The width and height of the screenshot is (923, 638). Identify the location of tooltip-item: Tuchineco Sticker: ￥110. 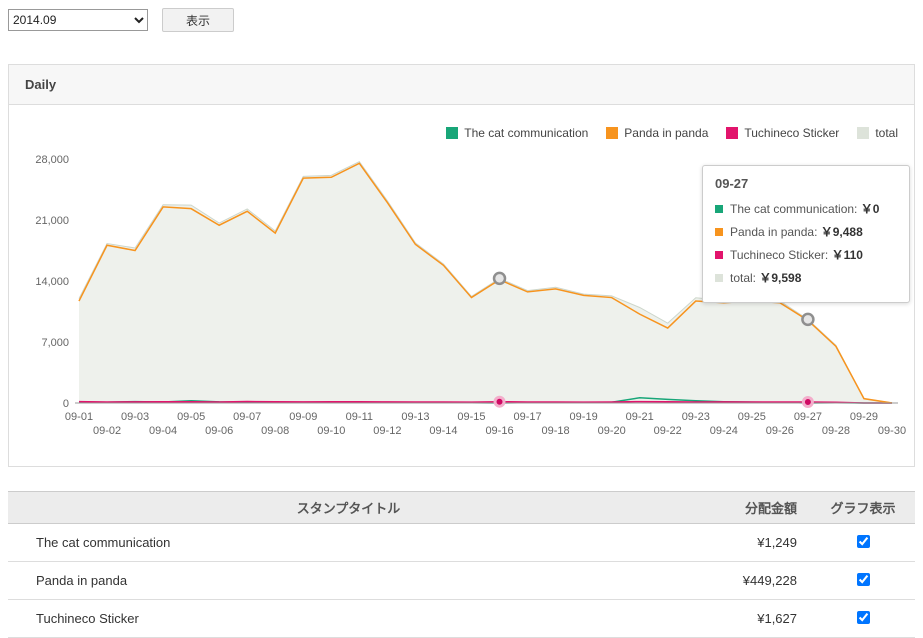
(806, 254).